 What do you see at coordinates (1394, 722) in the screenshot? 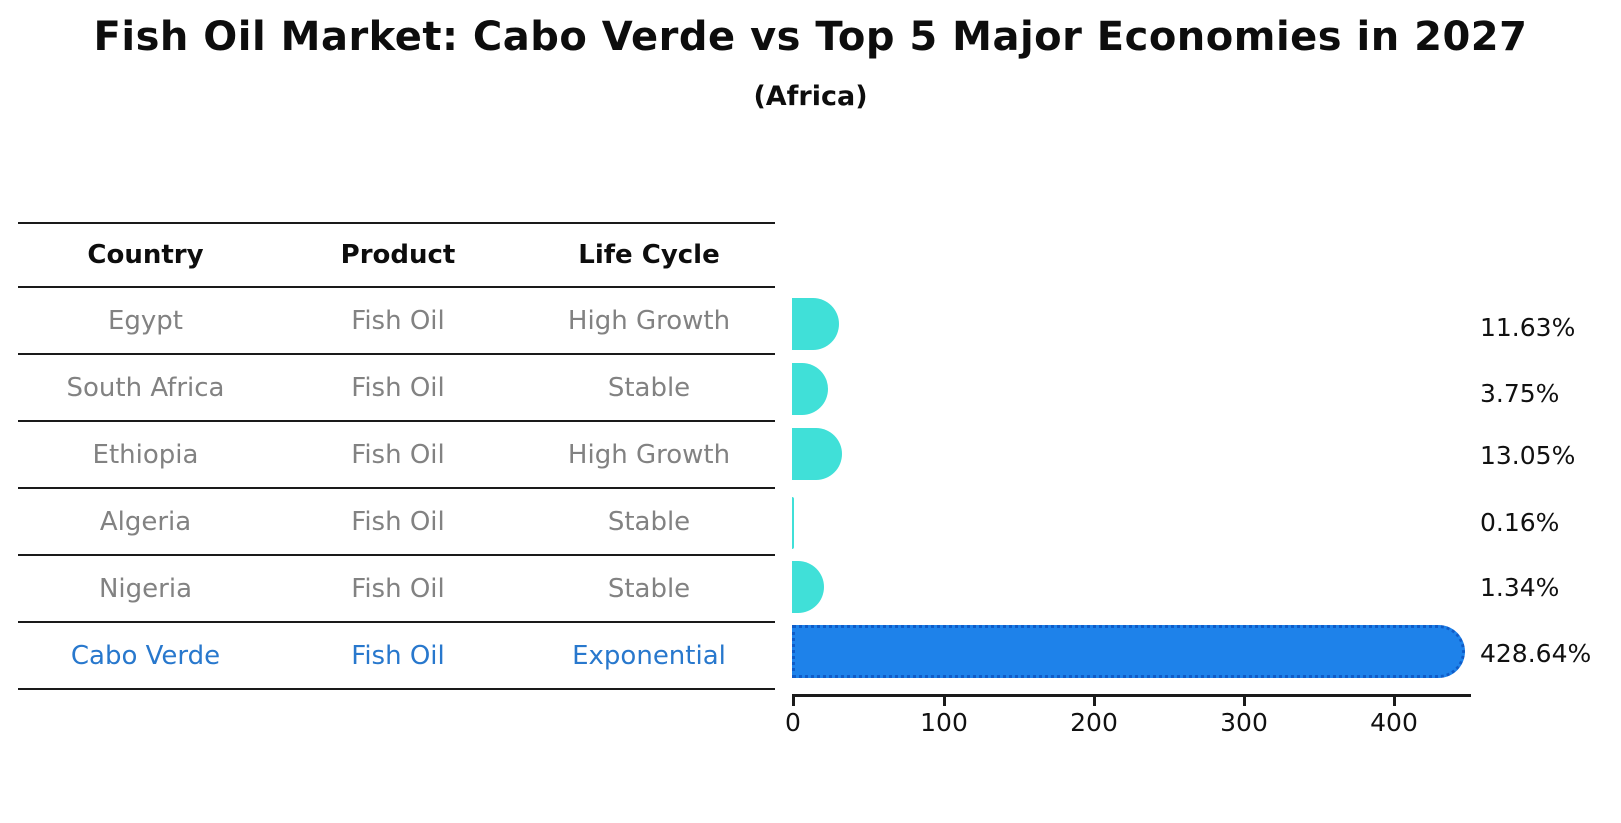
I see `x-tick-label: 400` at bounding box center [1394, 722].